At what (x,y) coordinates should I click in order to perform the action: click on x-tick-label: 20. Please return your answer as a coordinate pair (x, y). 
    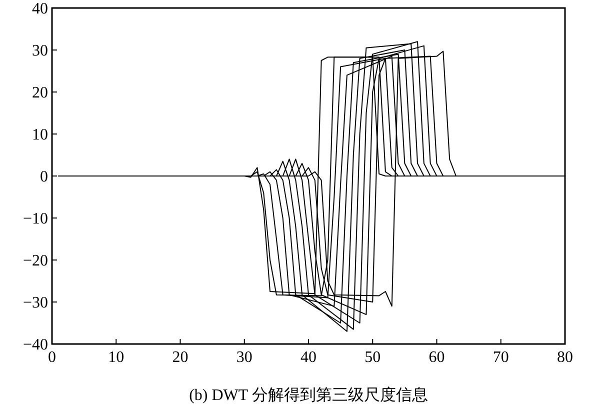
    Looking at the image, I should click on (180, 357).